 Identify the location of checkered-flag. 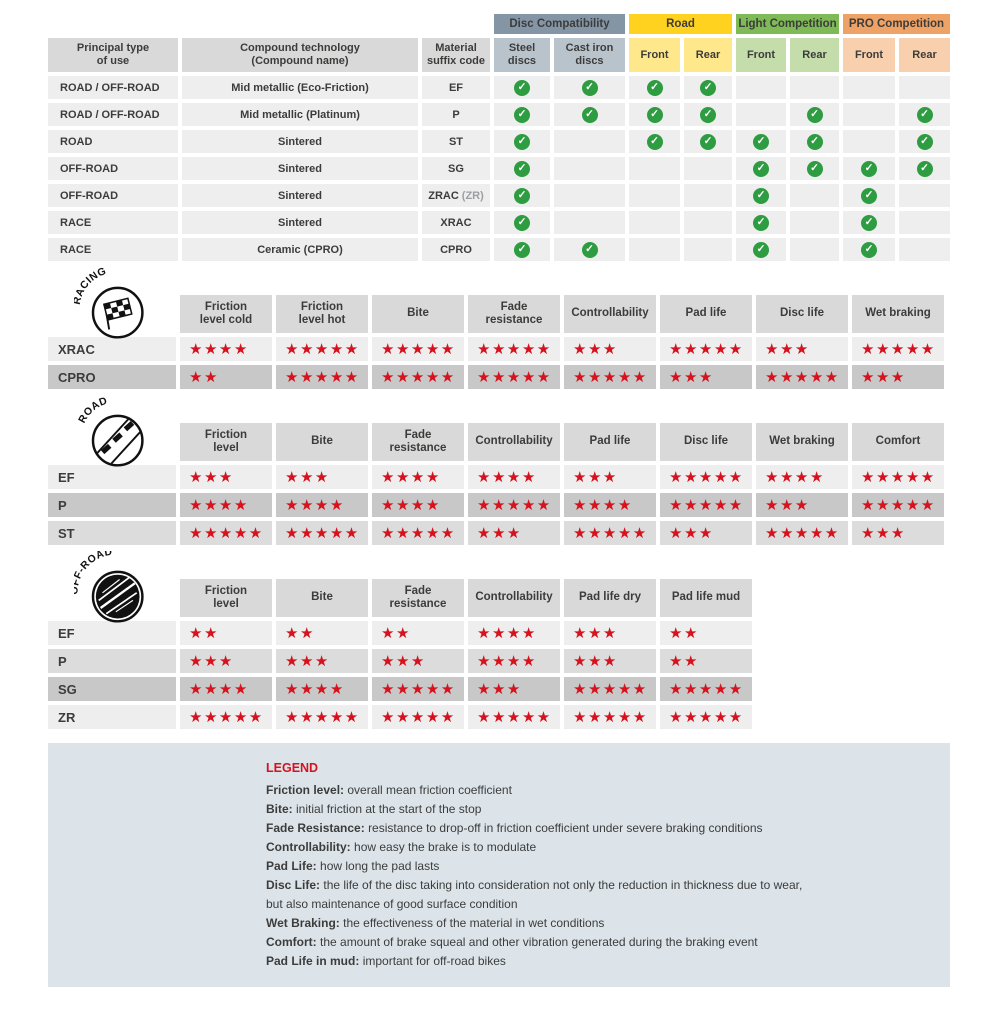
(117, 313).